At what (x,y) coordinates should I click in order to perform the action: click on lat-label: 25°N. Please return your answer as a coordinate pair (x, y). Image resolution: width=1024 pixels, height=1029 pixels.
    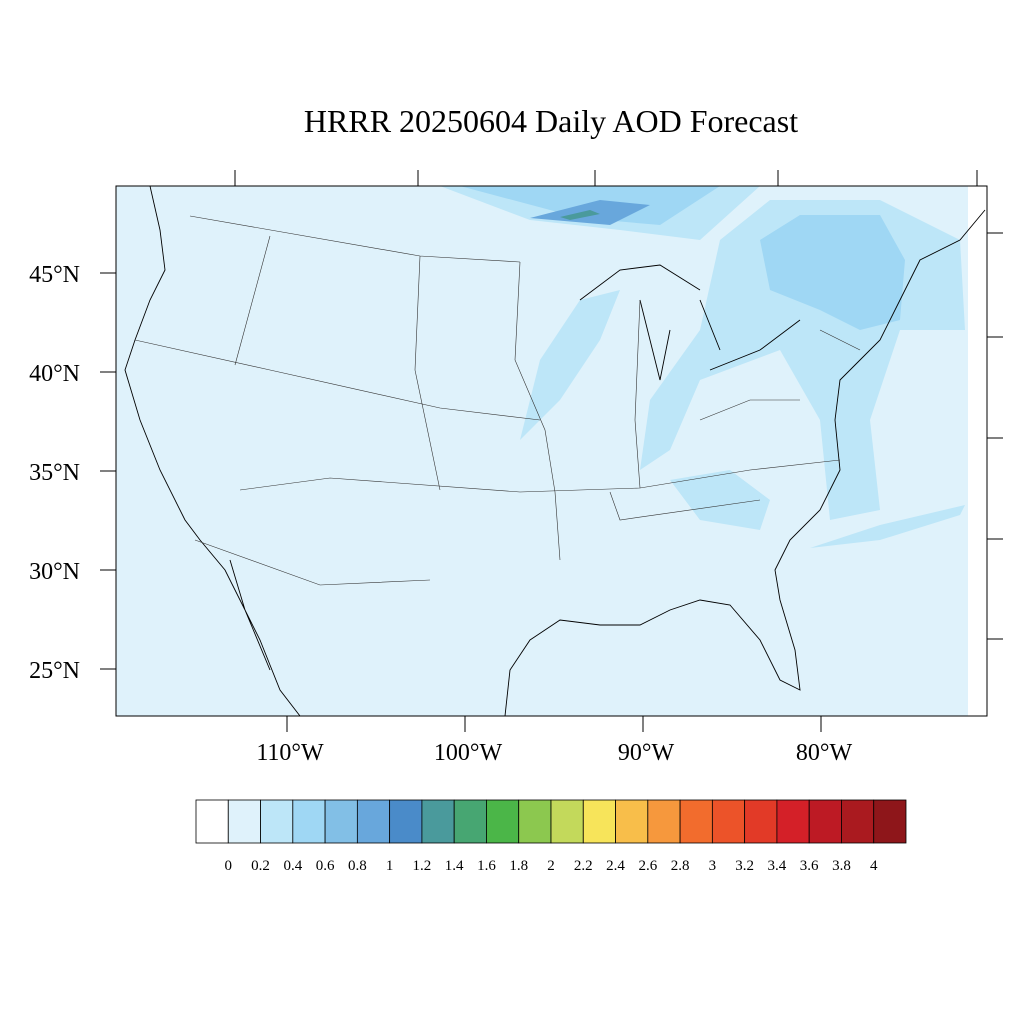
    Looking at the image, I should click on (54, 671).